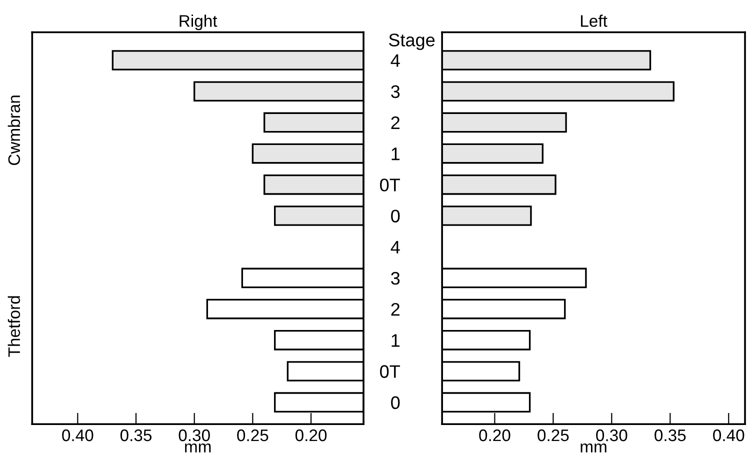 The height and width of the screenshot is (461, 748). I want to click on chart-title: Left, so click(594, 20).